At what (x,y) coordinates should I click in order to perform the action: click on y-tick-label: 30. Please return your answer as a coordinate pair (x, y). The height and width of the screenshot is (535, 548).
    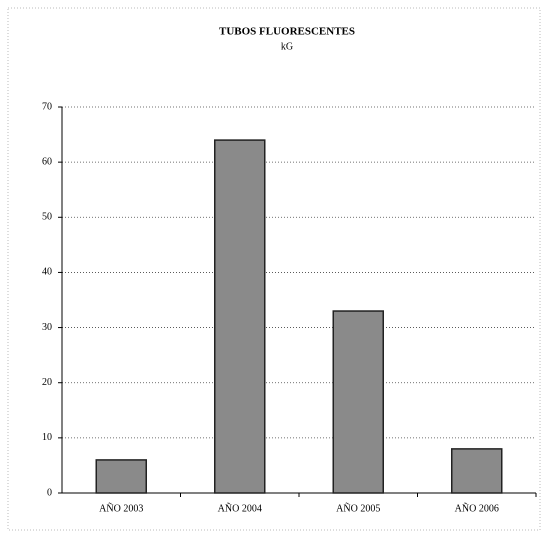
    Looking at the image, I should click on (47, 327).